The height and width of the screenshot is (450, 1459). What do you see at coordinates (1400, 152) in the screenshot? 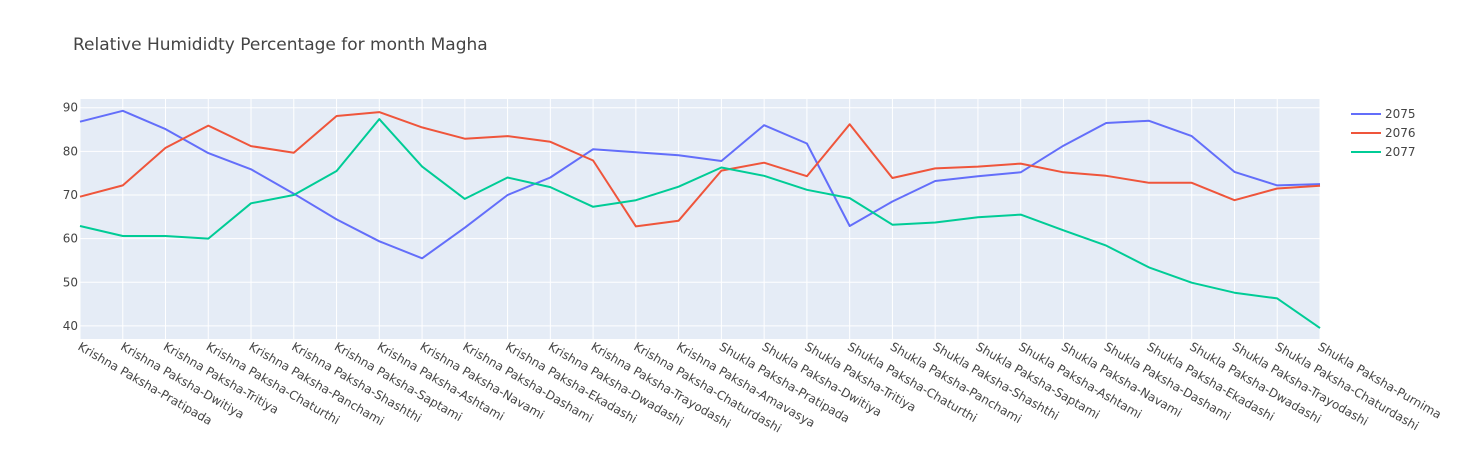
I see `legend-label: 2077` at bounding box center [1400, 152].